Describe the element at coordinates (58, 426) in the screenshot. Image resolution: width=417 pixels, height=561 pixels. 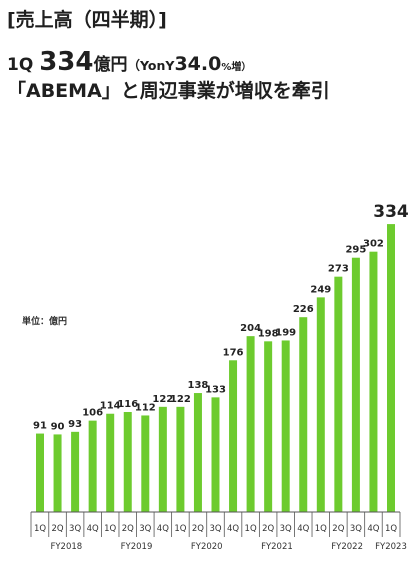
I see `data-label: 90` at that location.